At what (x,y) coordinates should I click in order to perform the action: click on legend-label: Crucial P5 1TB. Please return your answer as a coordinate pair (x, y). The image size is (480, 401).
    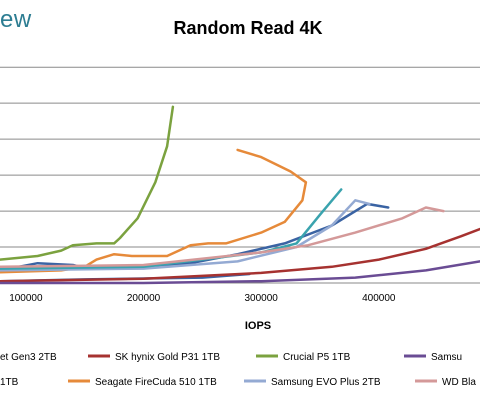
    Looking at the image, I should click on (317, 357).